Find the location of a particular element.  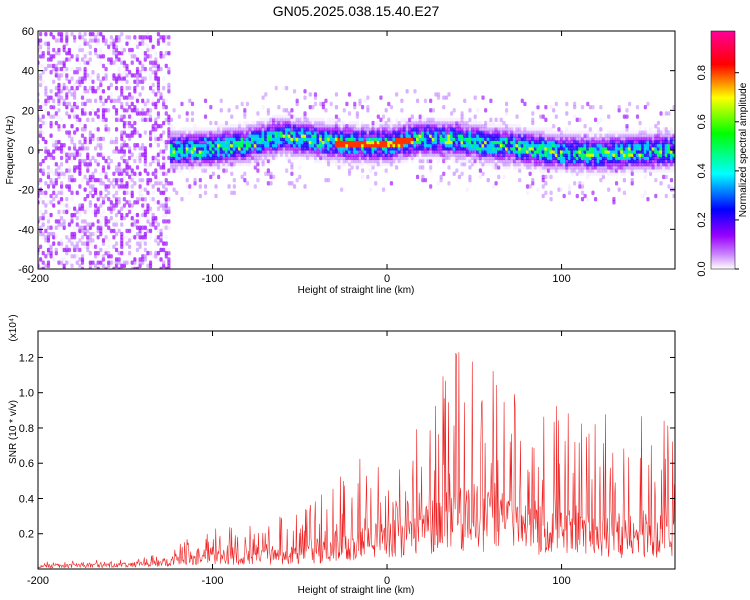

snr-y-tick-label: 1.0 is located at coordinates (26, 394).